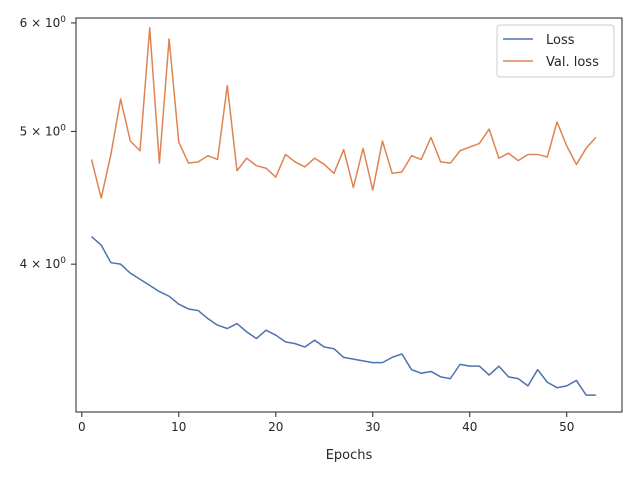 The width and height of the screenshot is (640, 480). I want to click on y-tick-label: 4 × 100, so click(43, 263).